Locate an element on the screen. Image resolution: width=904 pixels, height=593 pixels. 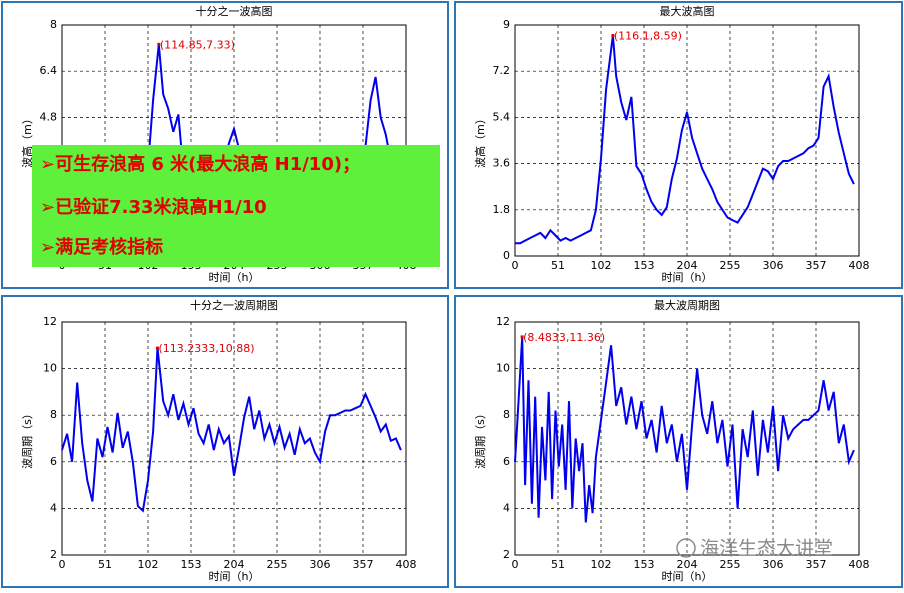
annotation: (113.2333,10.88) is located at coordinates (206, 348).